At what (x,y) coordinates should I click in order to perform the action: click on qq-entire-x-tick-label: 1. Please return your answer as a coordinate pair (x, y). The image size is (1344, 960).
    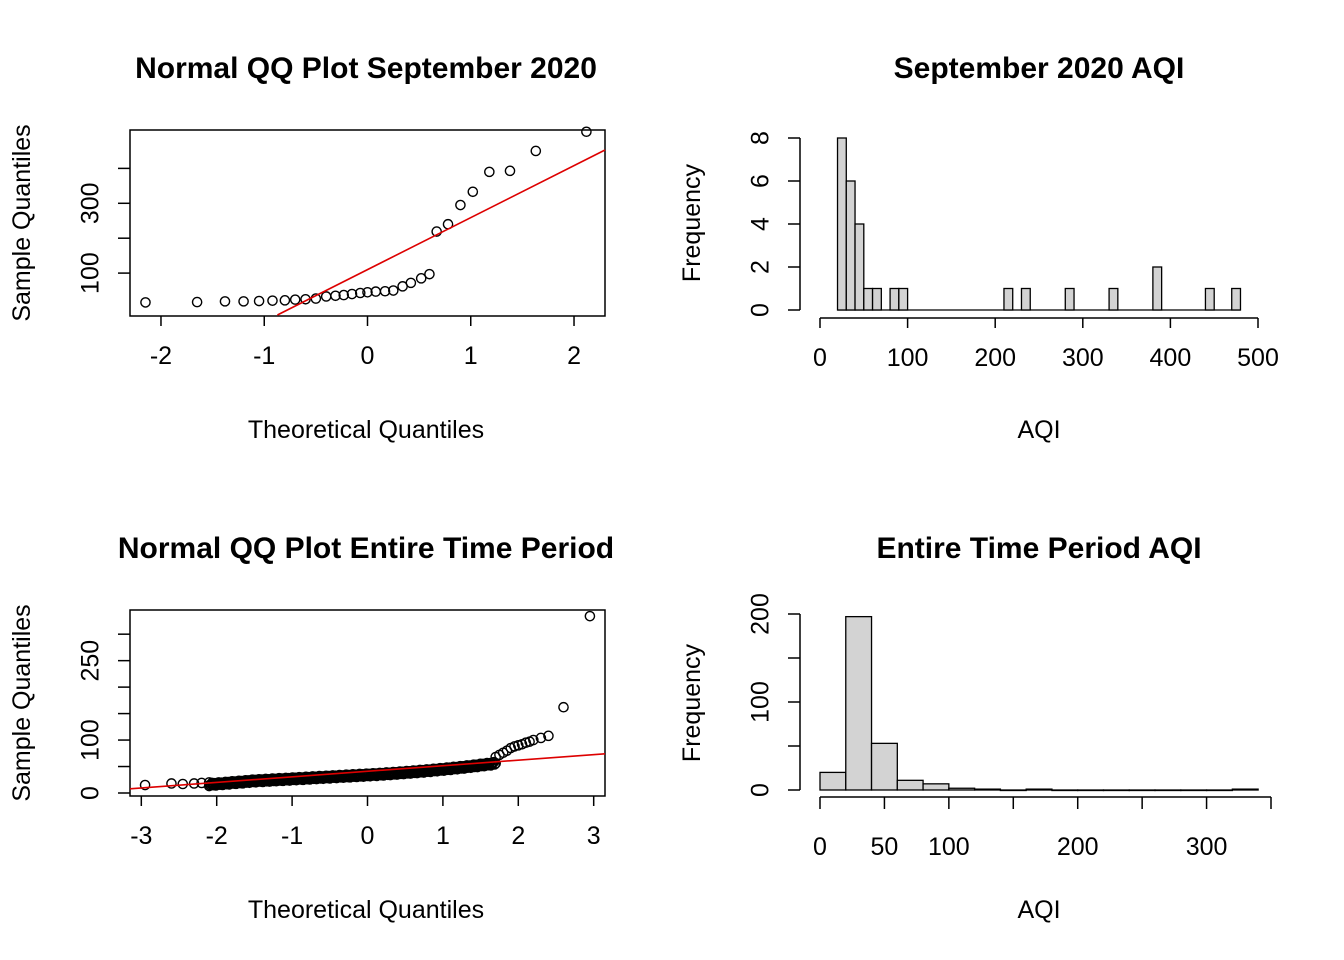
    Looking at the image, I should click on (443, 836).